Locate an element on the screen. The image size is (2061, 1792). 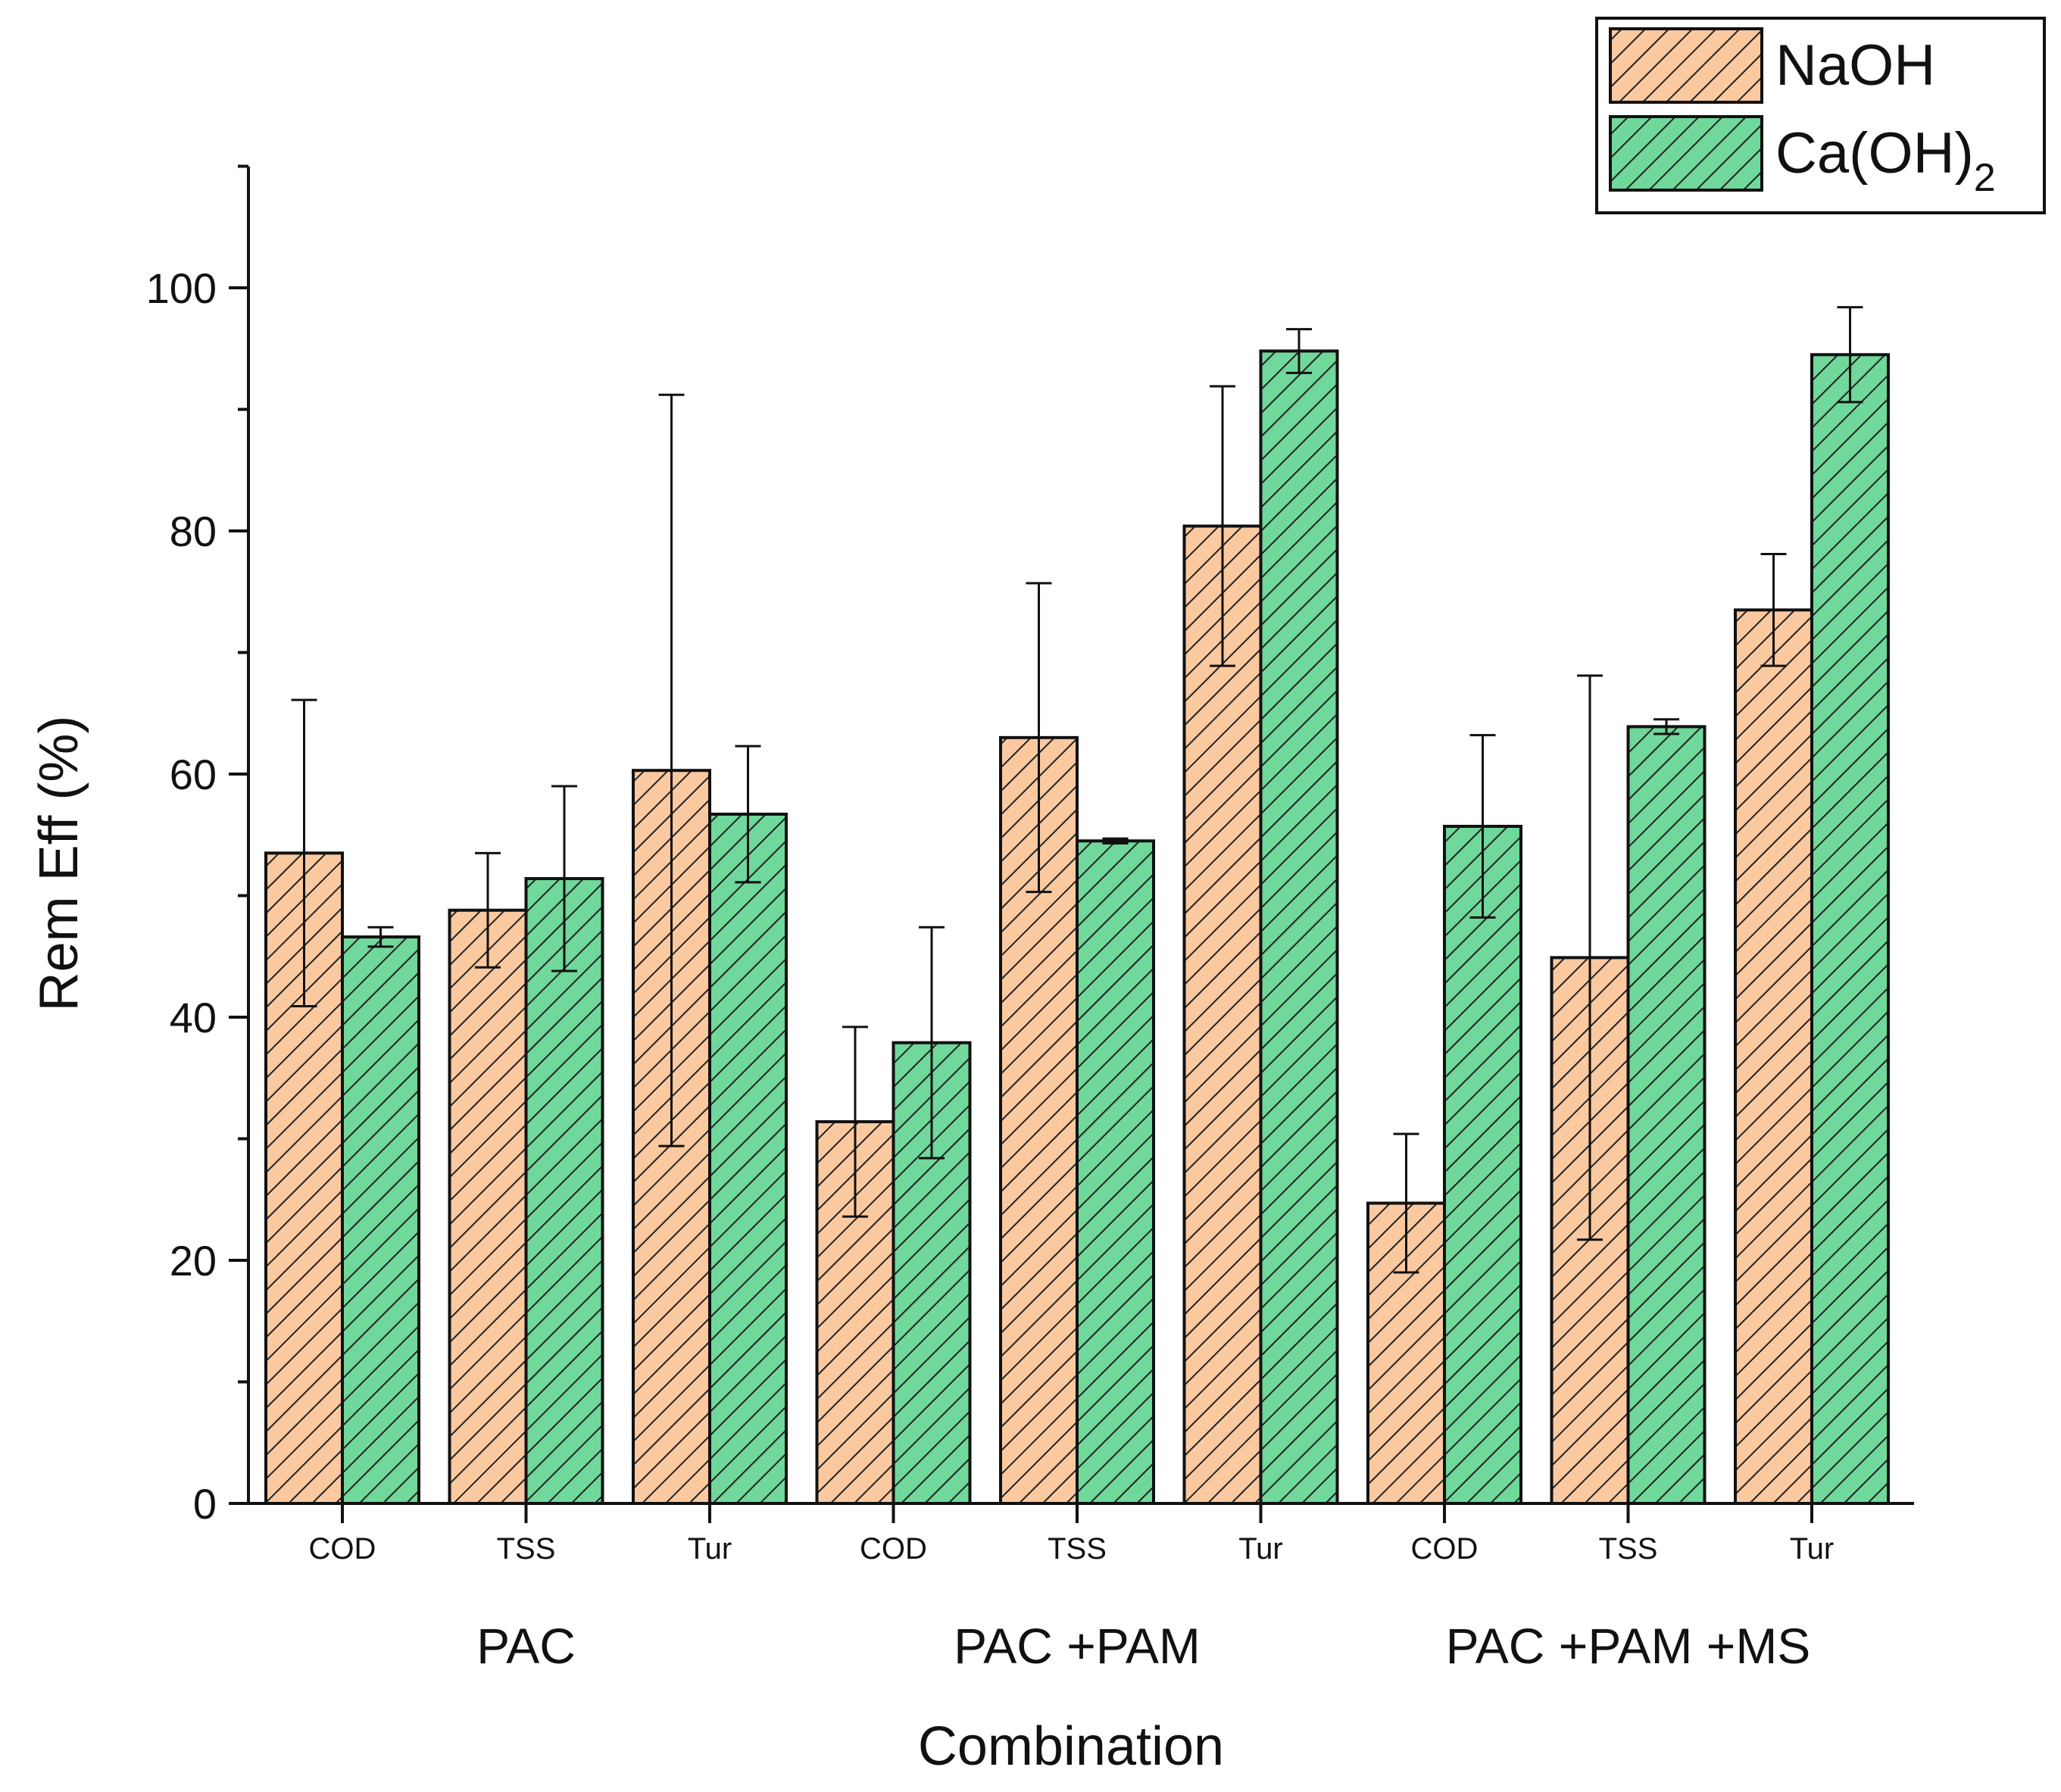
legend: NaOH Ca(OH)2 is located at coordinates (1820, 115).